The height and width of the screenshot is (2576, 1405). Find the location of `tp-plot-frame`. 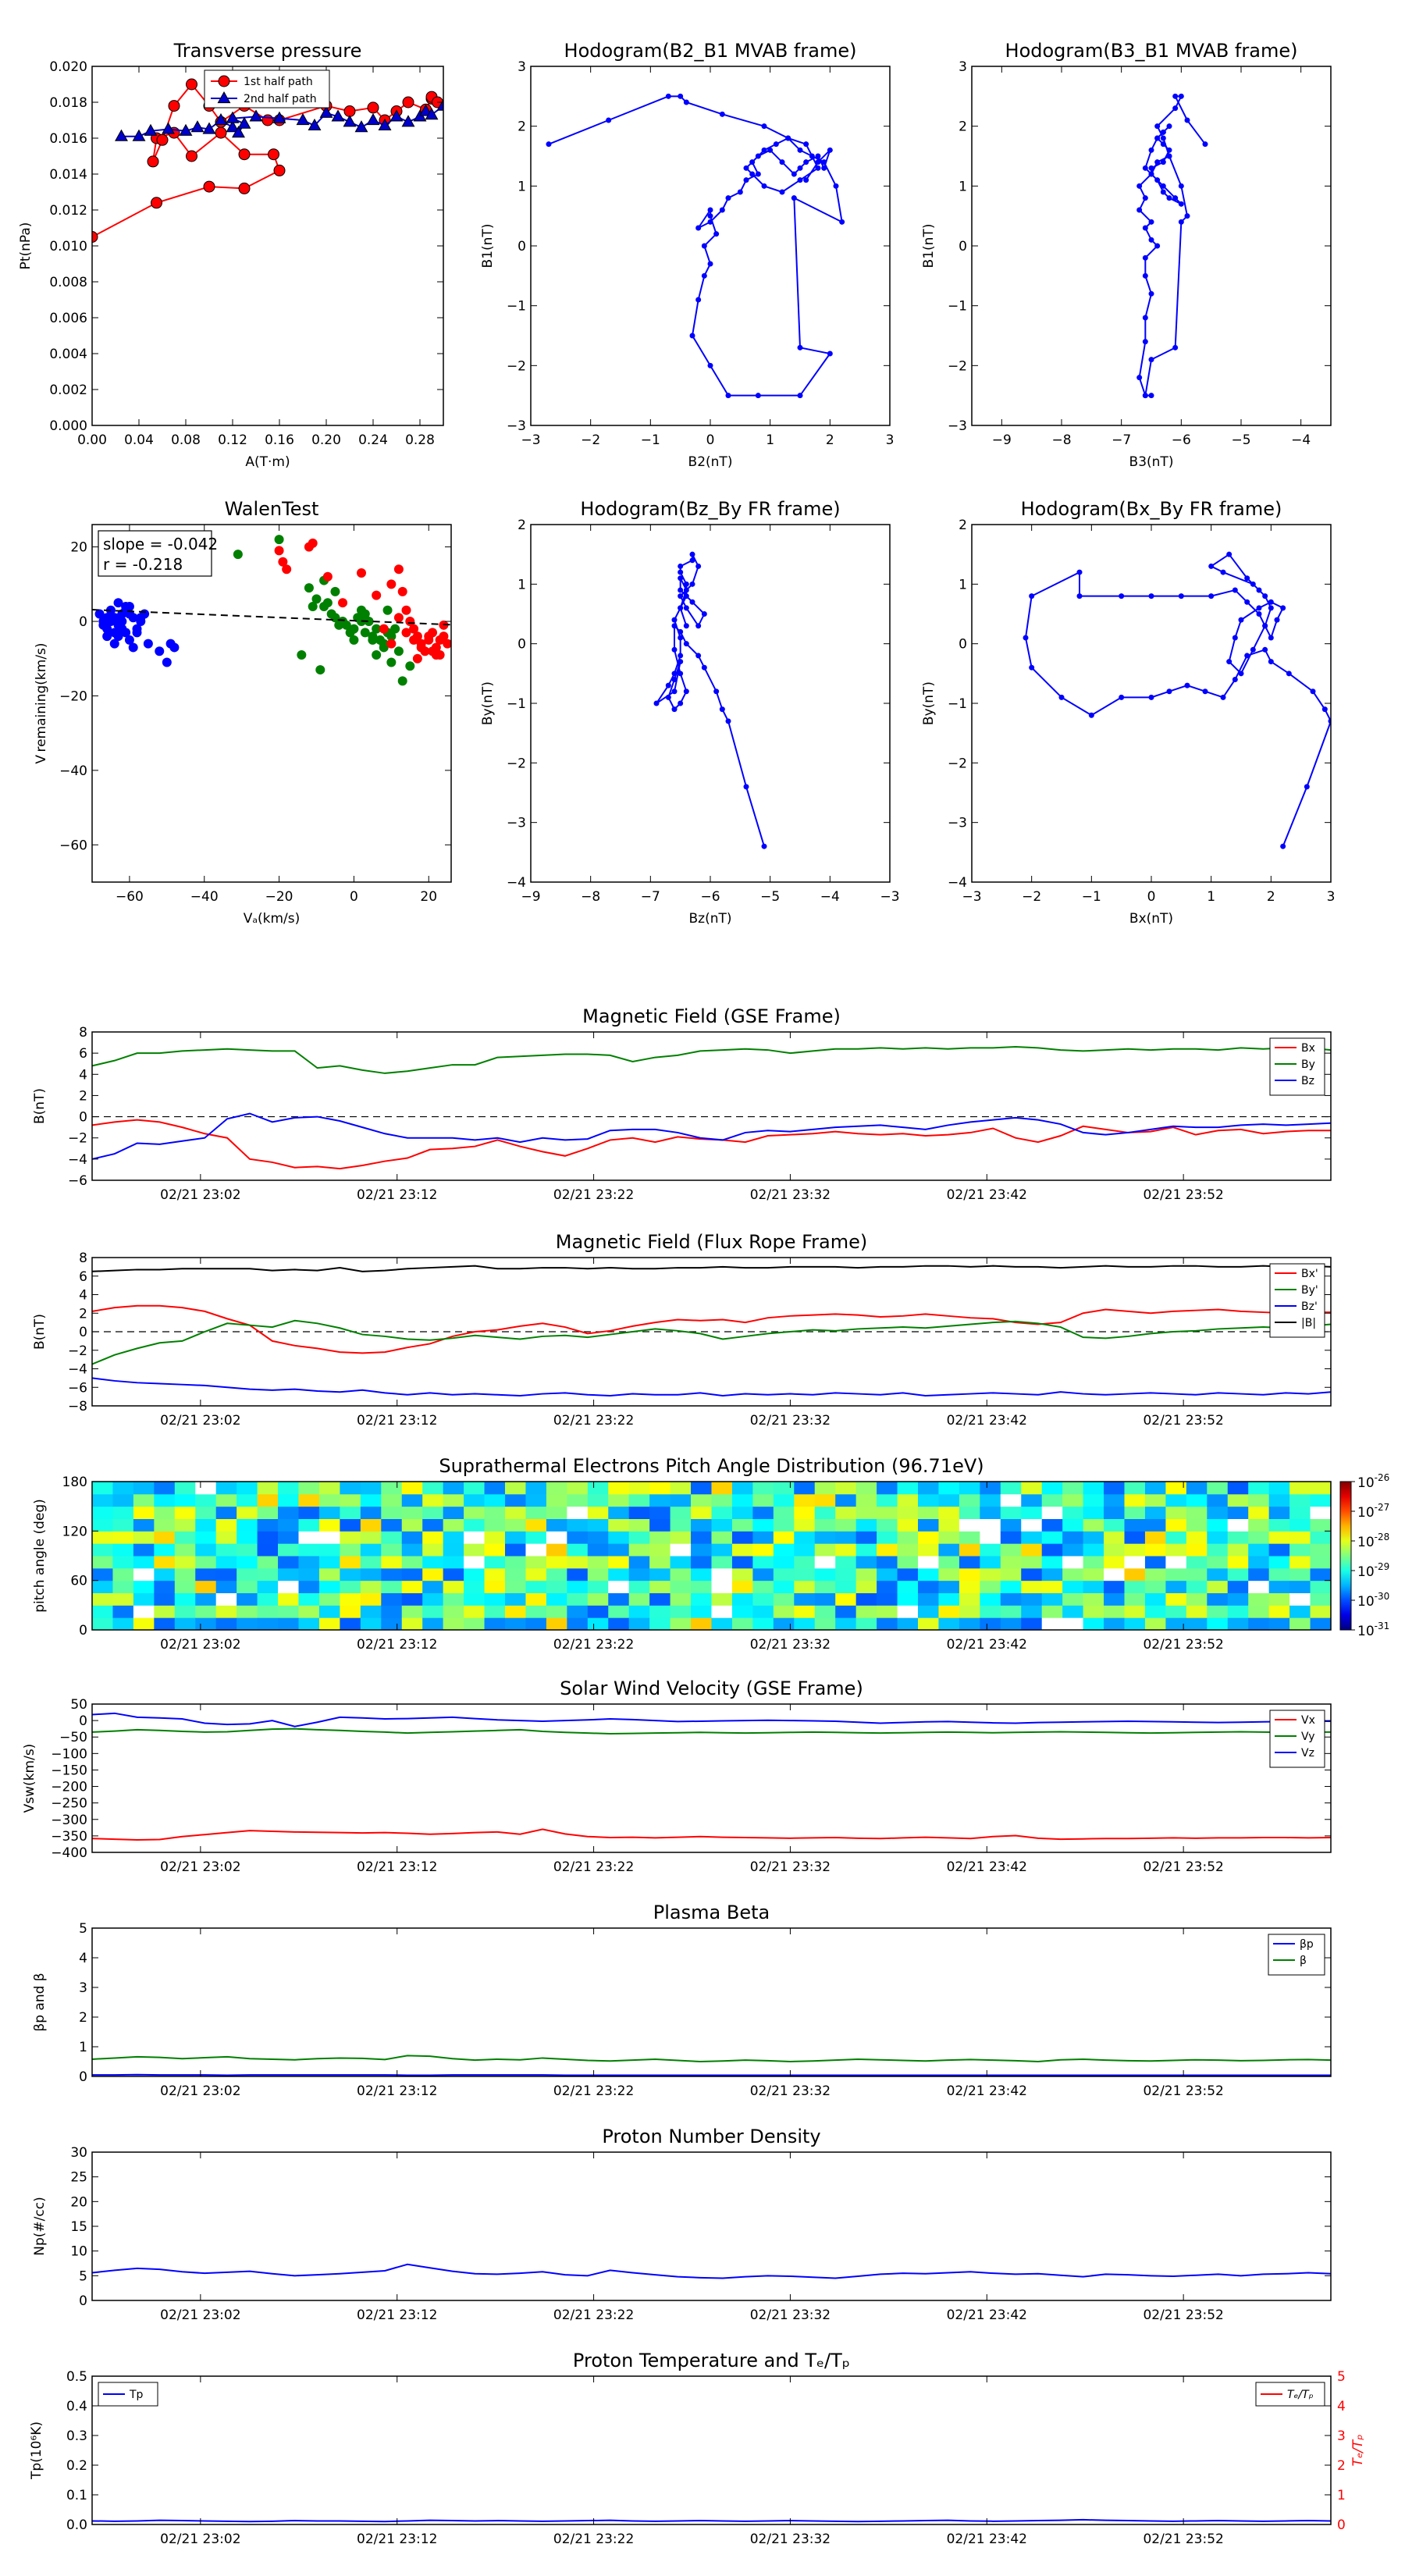

tp-plot-frame is located at coordinates (712, 2450).